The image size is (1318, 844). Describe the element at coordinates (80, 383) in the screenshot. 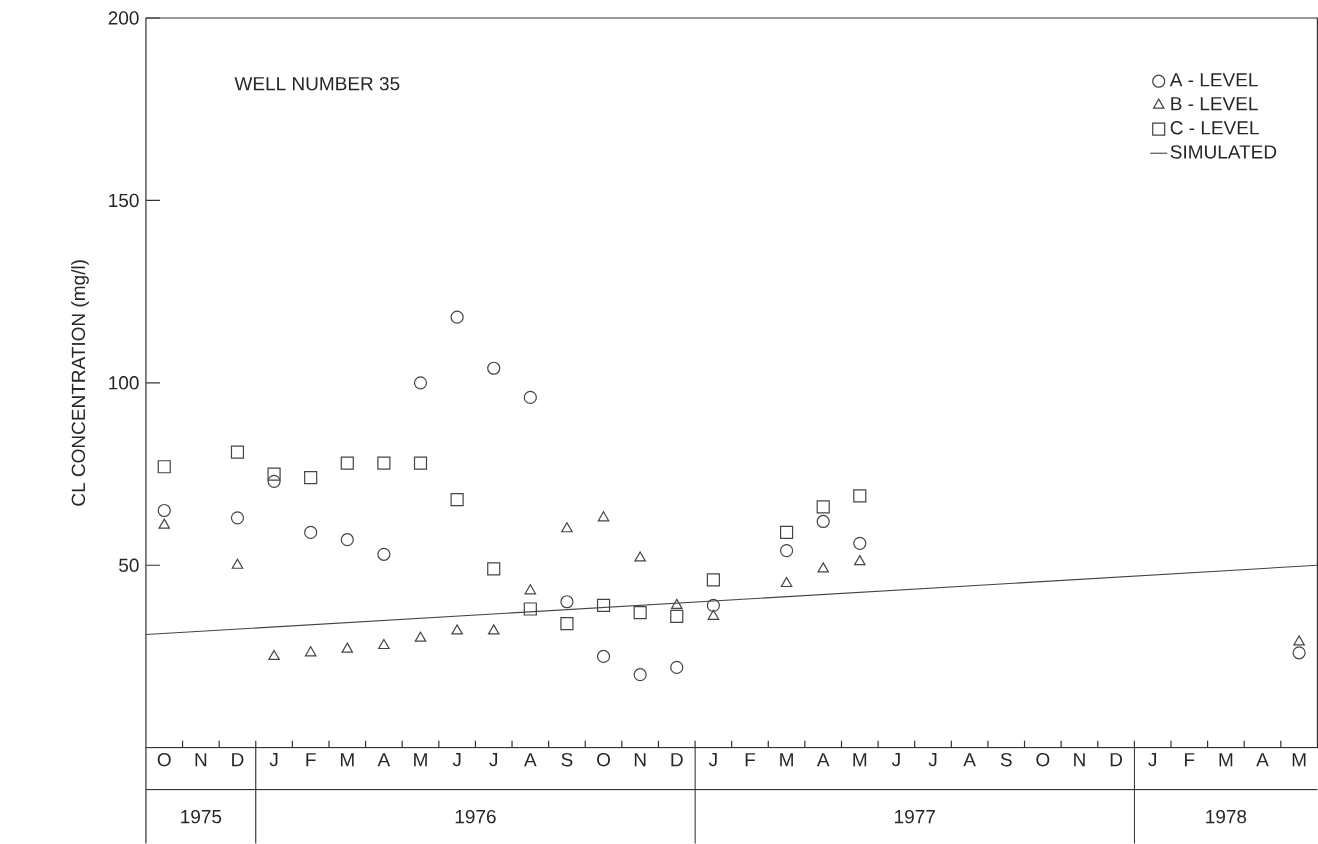

I see `y-axis-title: CL CONCENTRATION (mg/l)` at that location.